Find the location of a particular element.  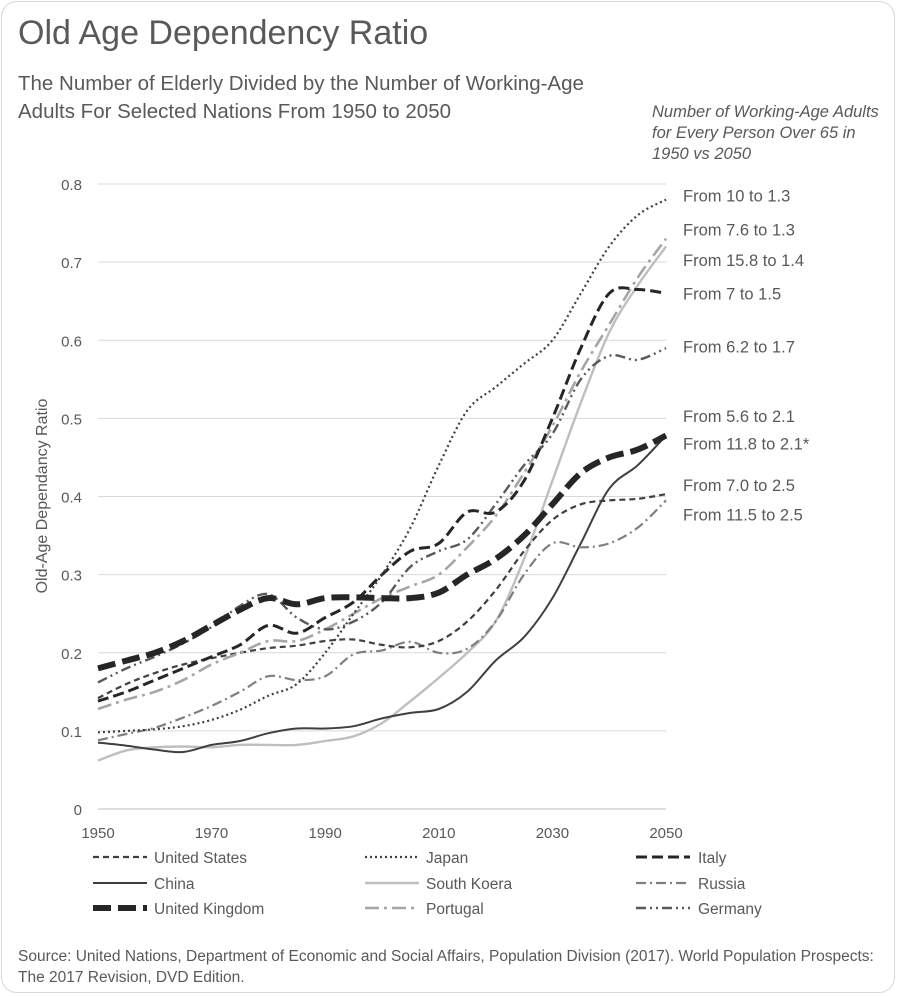

y-tick-label: 0.5 is located at coordinates (71, 419).